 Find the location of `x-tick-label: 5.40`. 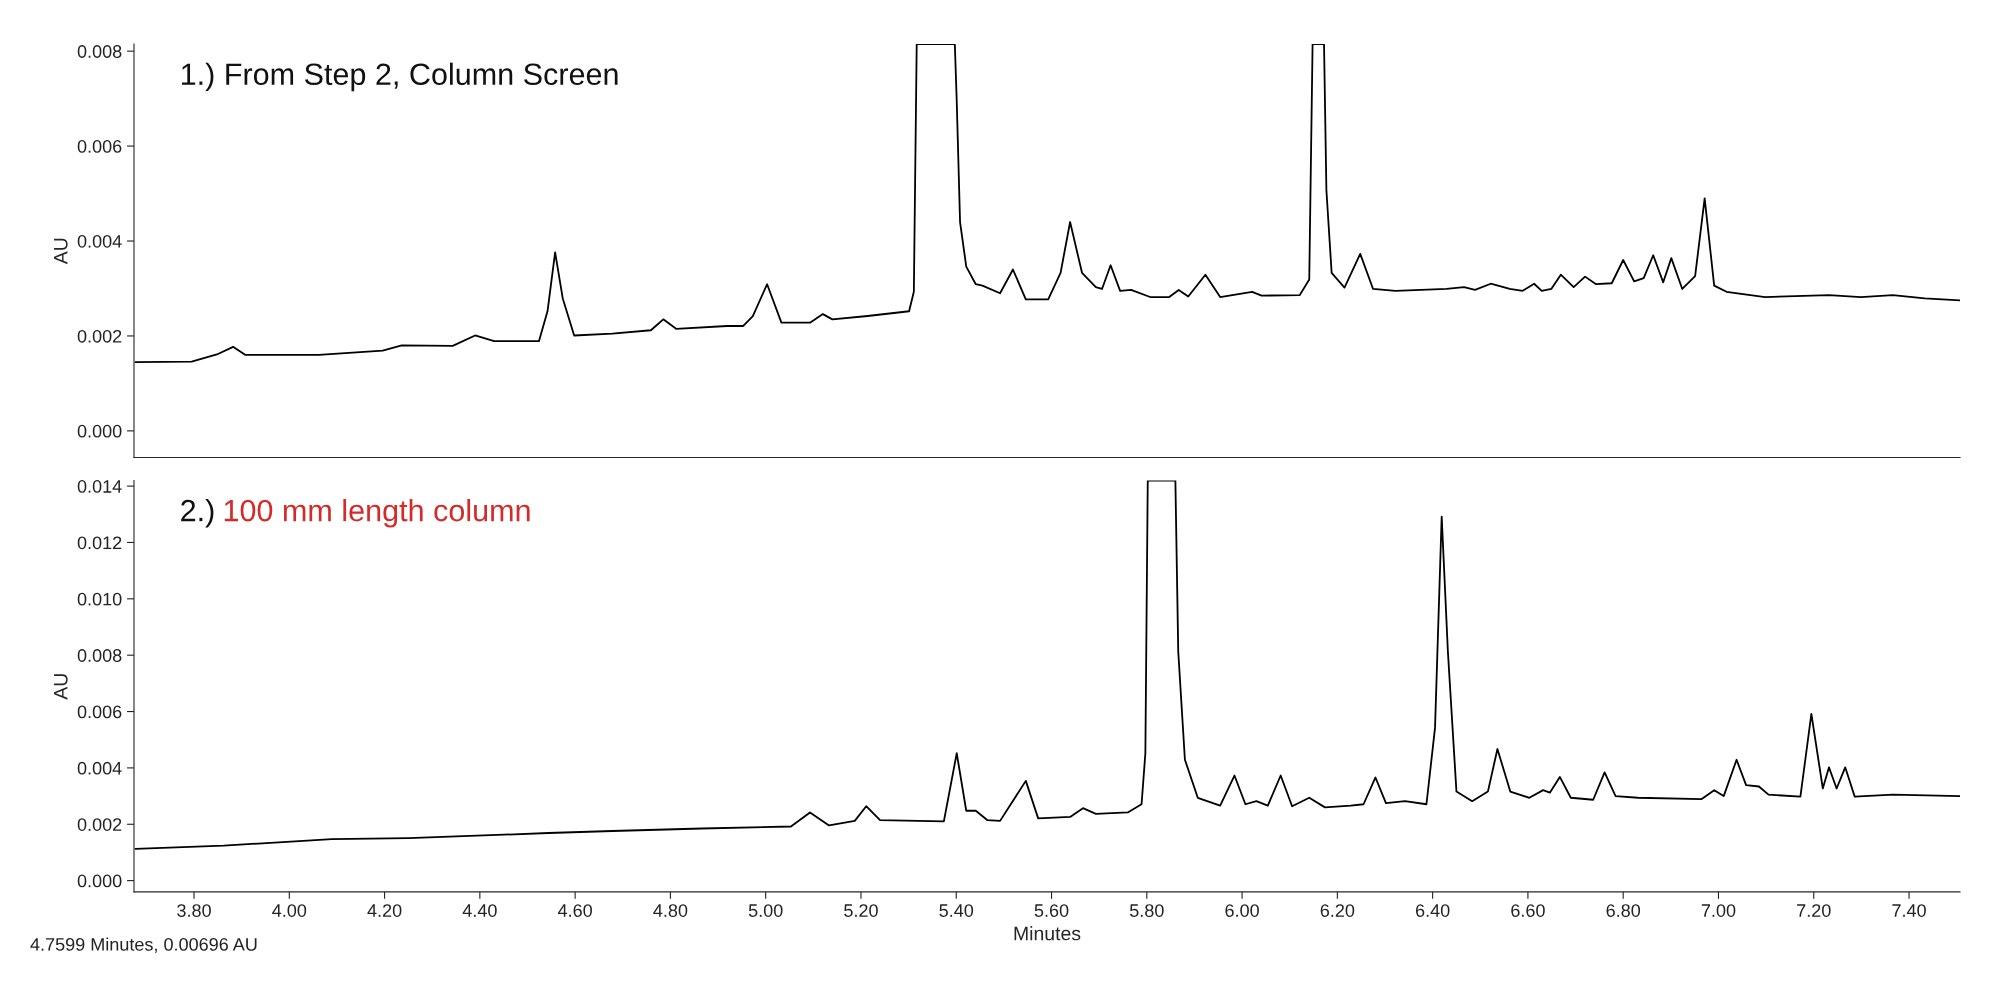

x-tick-label: 5.40 is located at coordinates (956, 910).